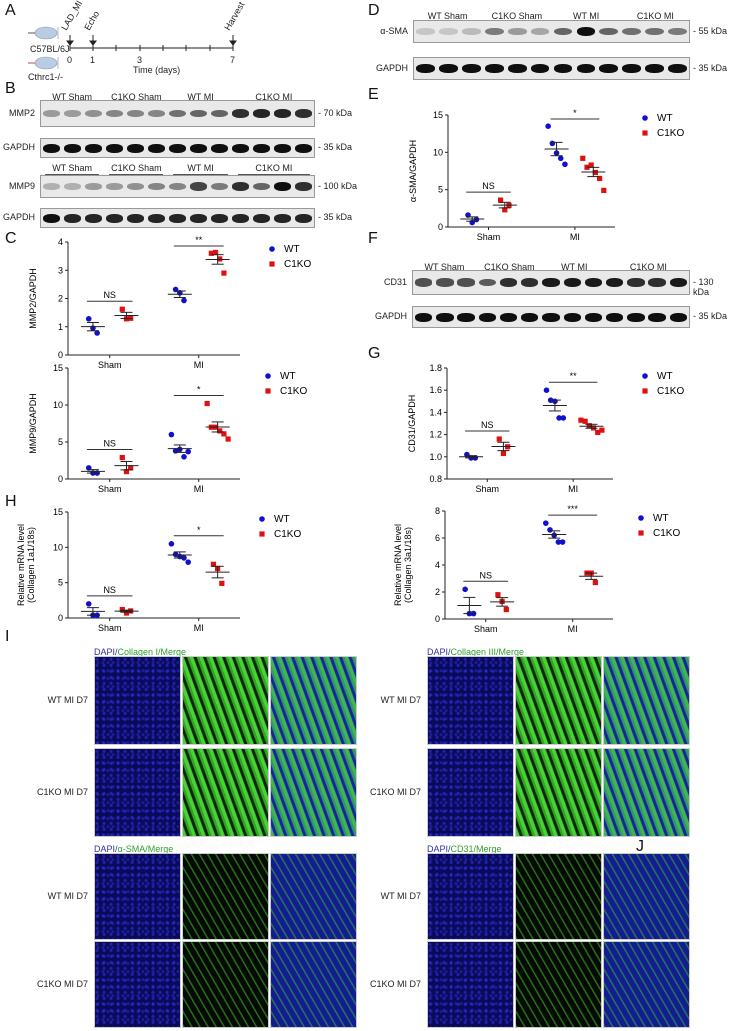  Describe the element at coordinates (435, 457) in the screenshot. I see `y-tick-label: 1.0` at that location.